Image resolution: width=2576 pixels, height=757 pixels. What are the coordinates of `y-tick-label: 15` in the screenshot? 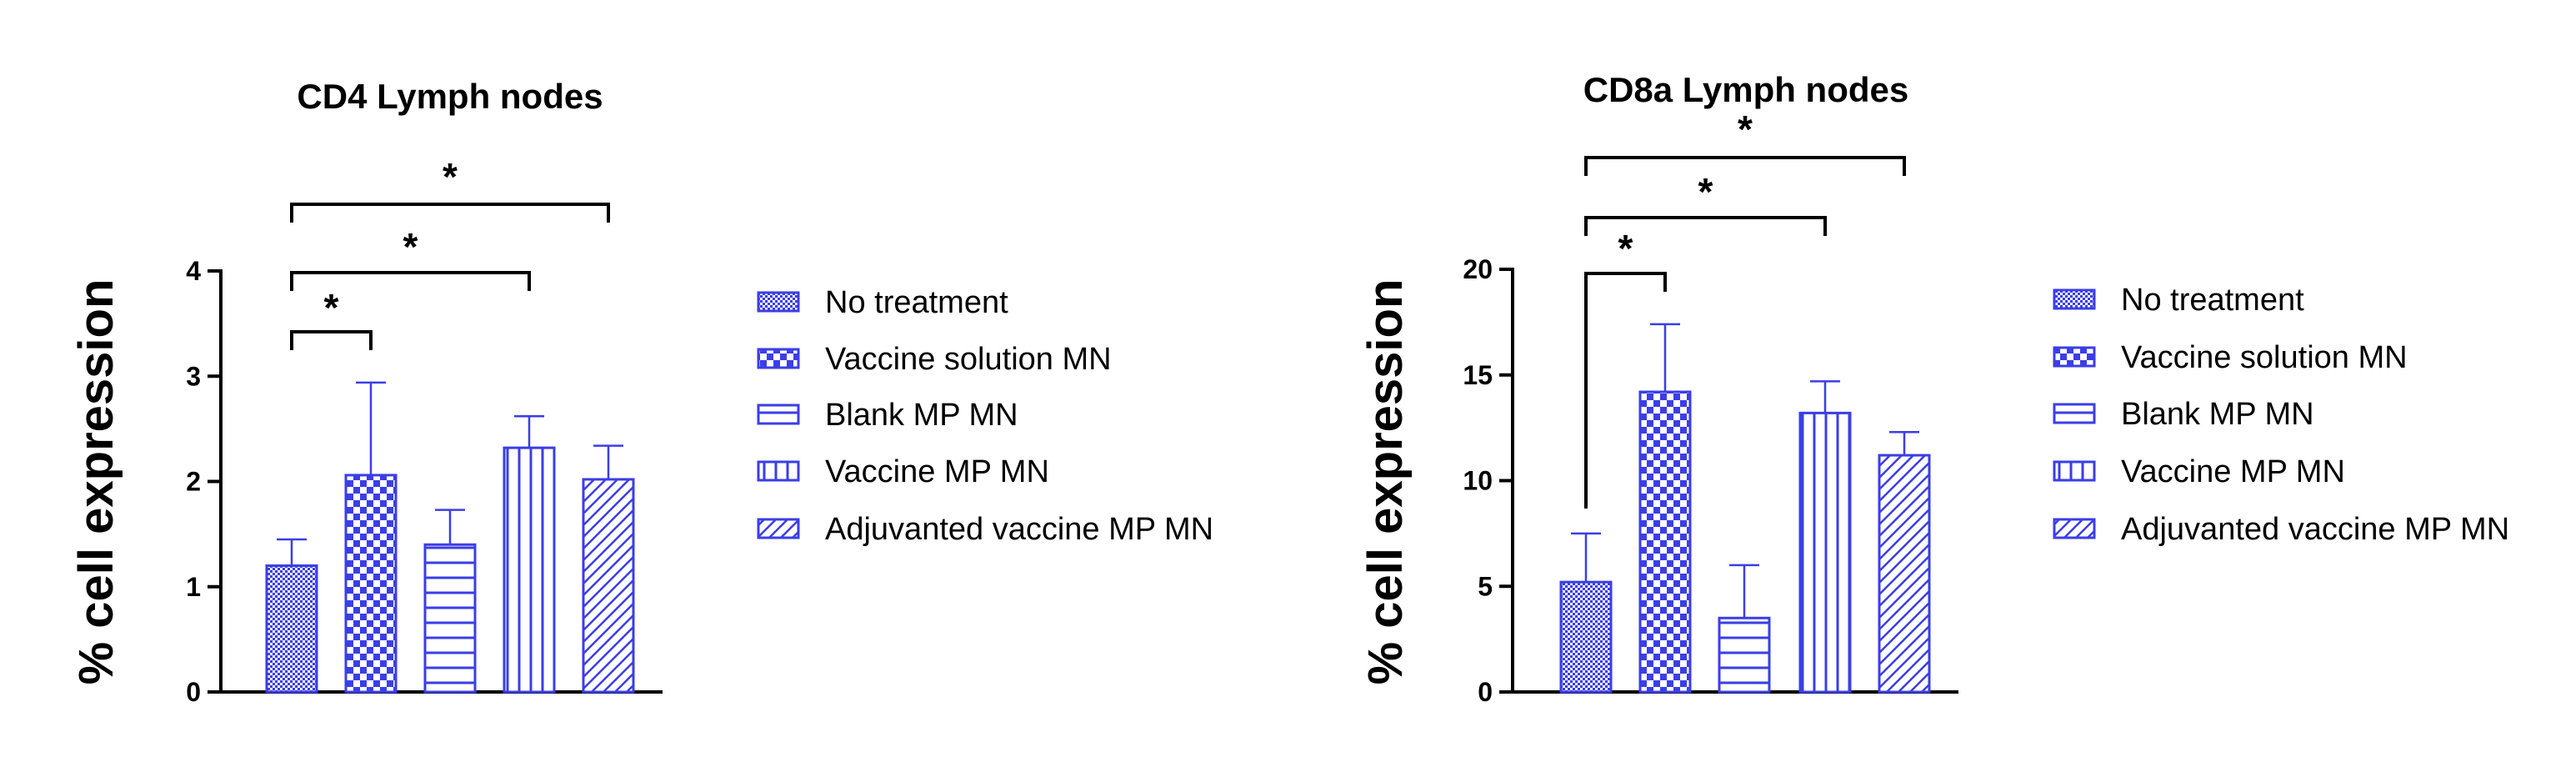 It's located at (1478, 375).